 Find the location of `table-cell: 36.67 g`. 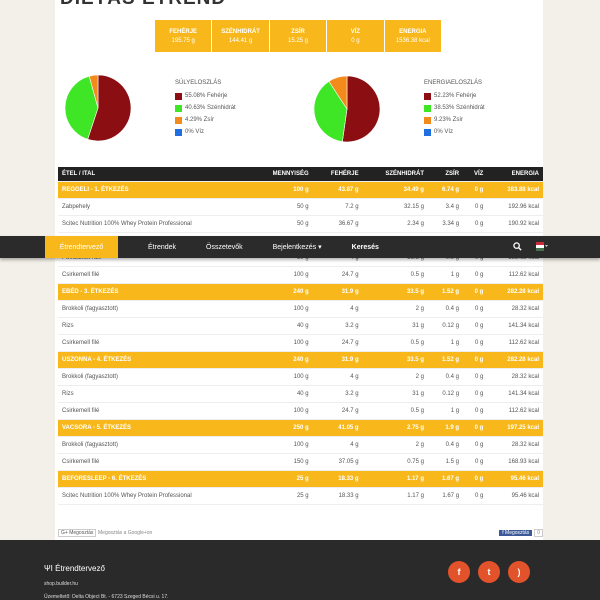

table-cell: 36.67 g is located at coordinates (337, 224).